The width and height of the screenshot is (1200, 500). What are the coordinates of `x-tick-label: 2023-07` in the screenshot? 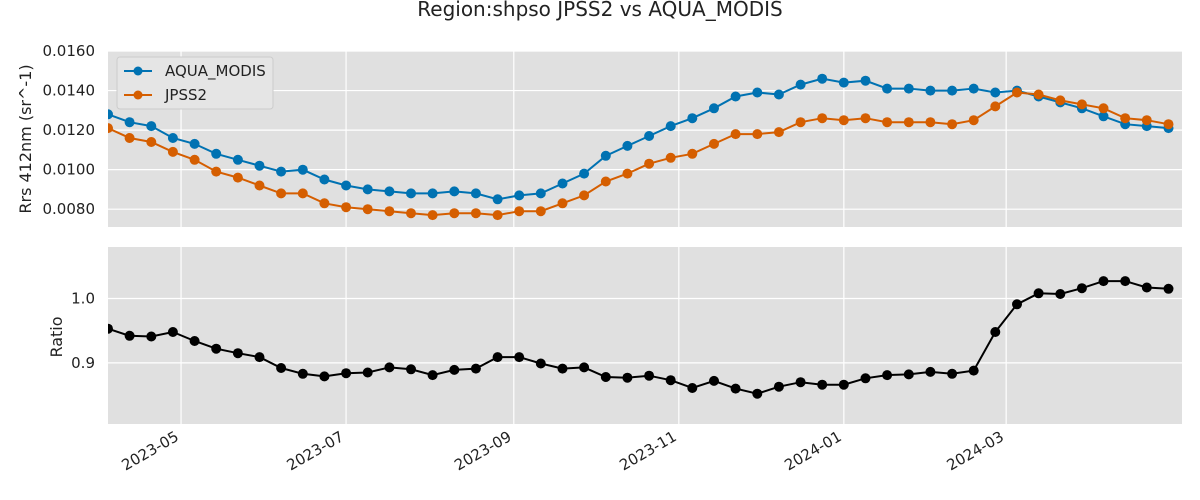 It's located at (315, 450).